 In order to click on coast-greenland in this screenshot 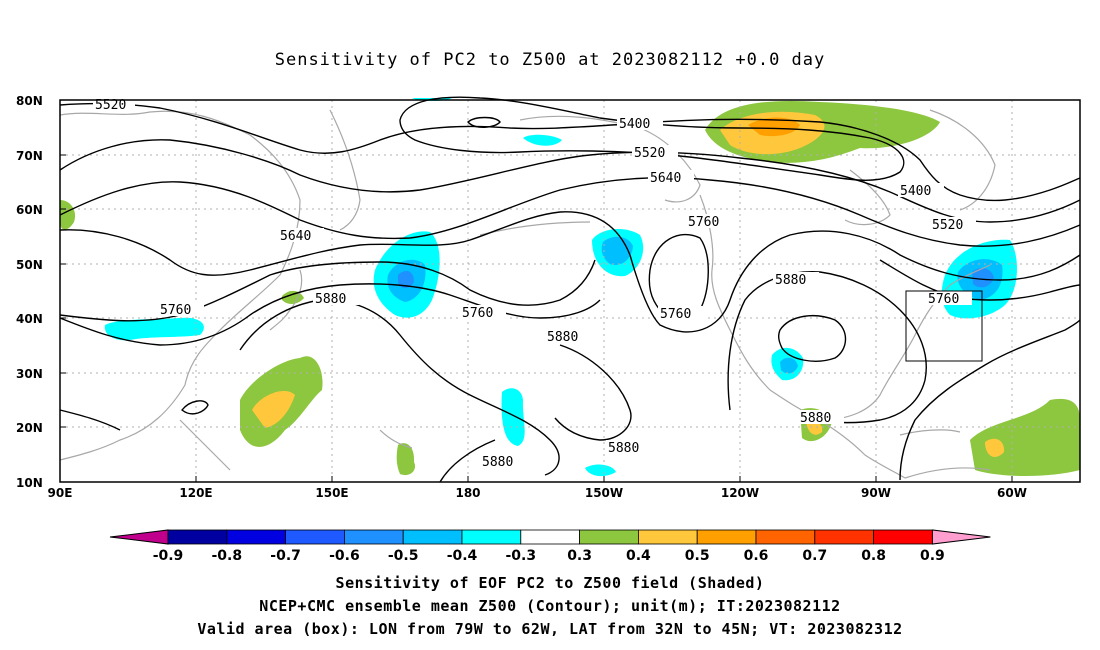, I will do `click(962, 160)`.